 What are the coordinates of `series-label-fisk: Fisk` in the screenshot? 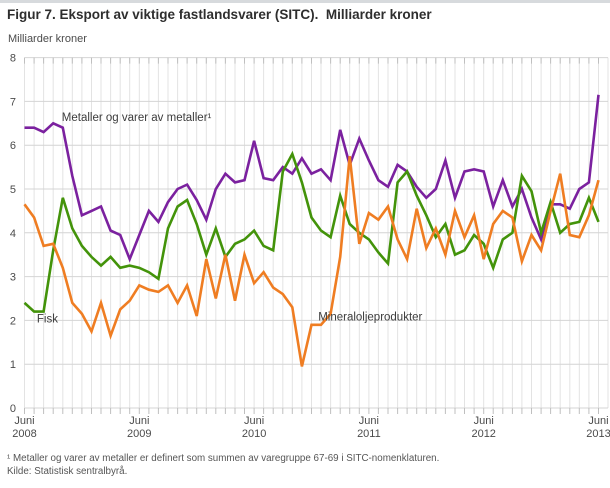 It's located at (47, 320).